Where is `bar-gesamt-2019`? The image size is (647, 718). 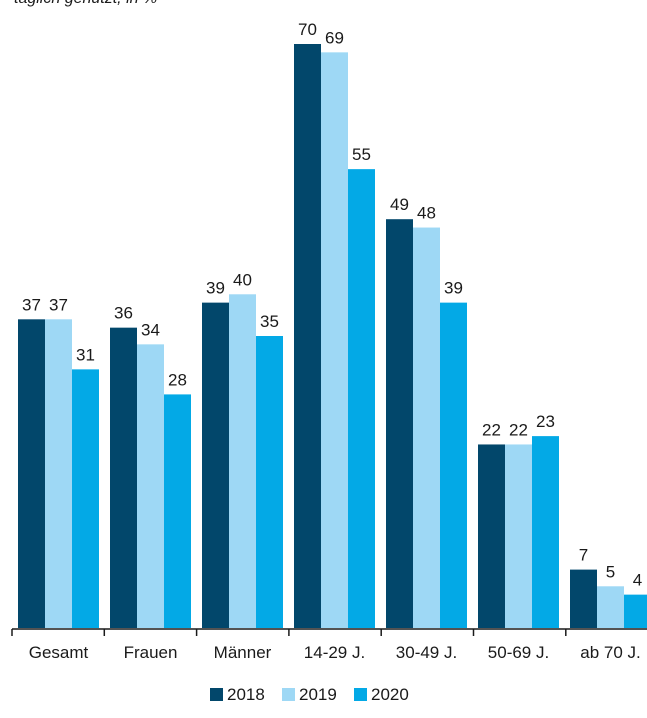
bar-gesamt-2019 is located at coordinates (58, 473).